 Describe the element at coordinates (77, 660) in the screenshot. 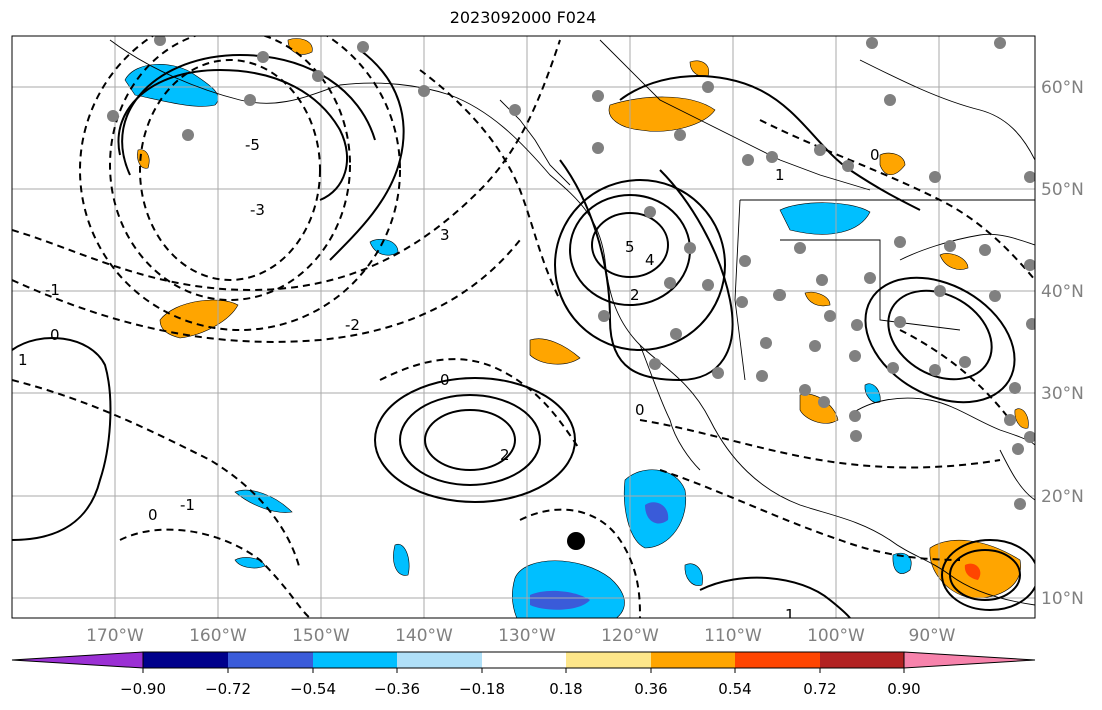

I see `colorbar-extend-left` at that location.